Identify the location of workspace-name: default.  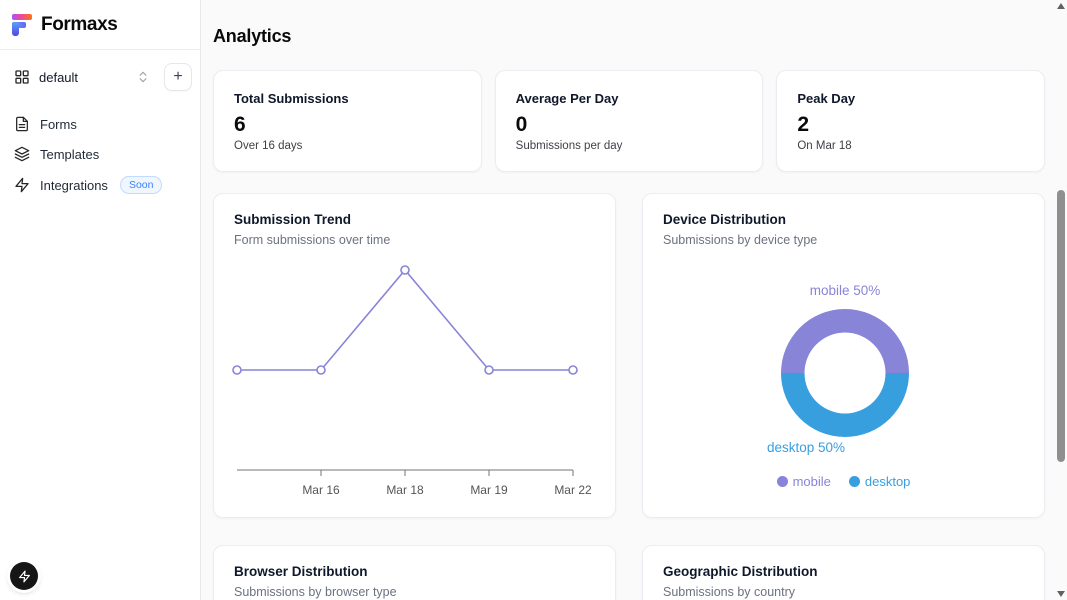
(59, 77).